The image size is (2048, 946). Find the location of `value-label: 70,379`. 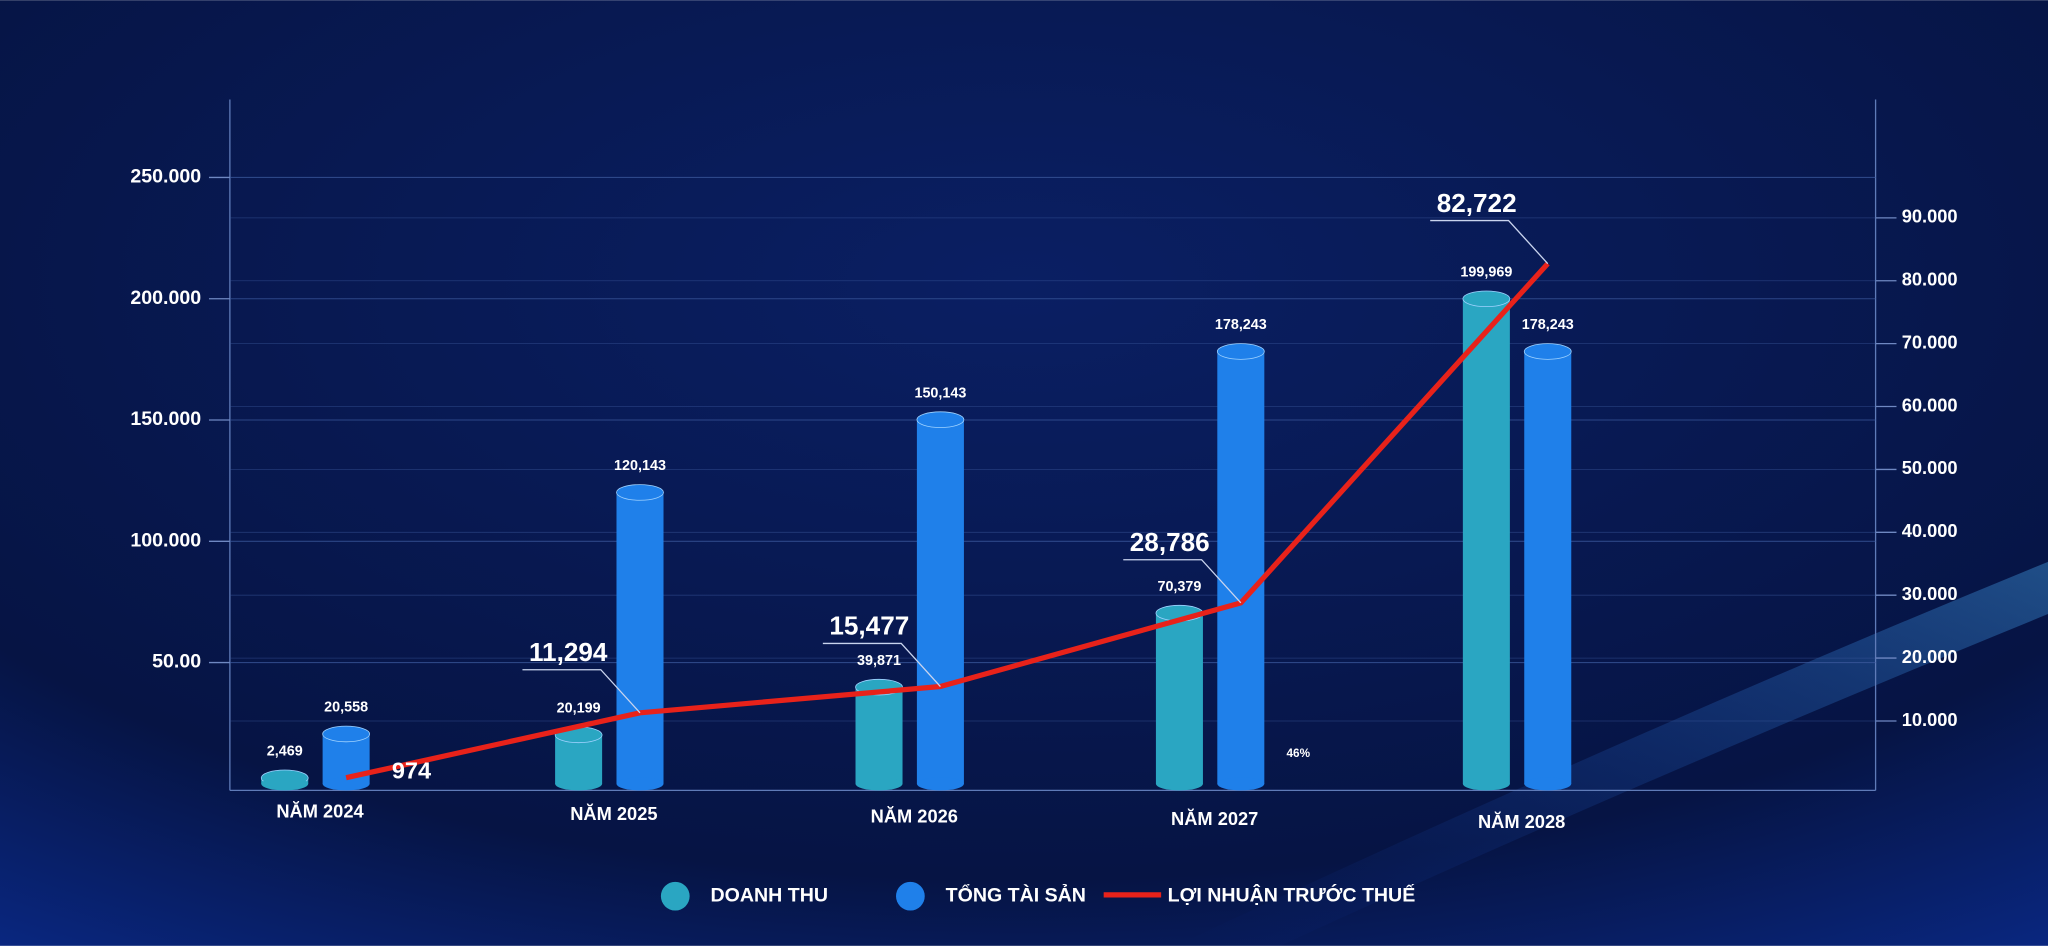

value-label: 70,379 is located at coordinates (1179, 587).